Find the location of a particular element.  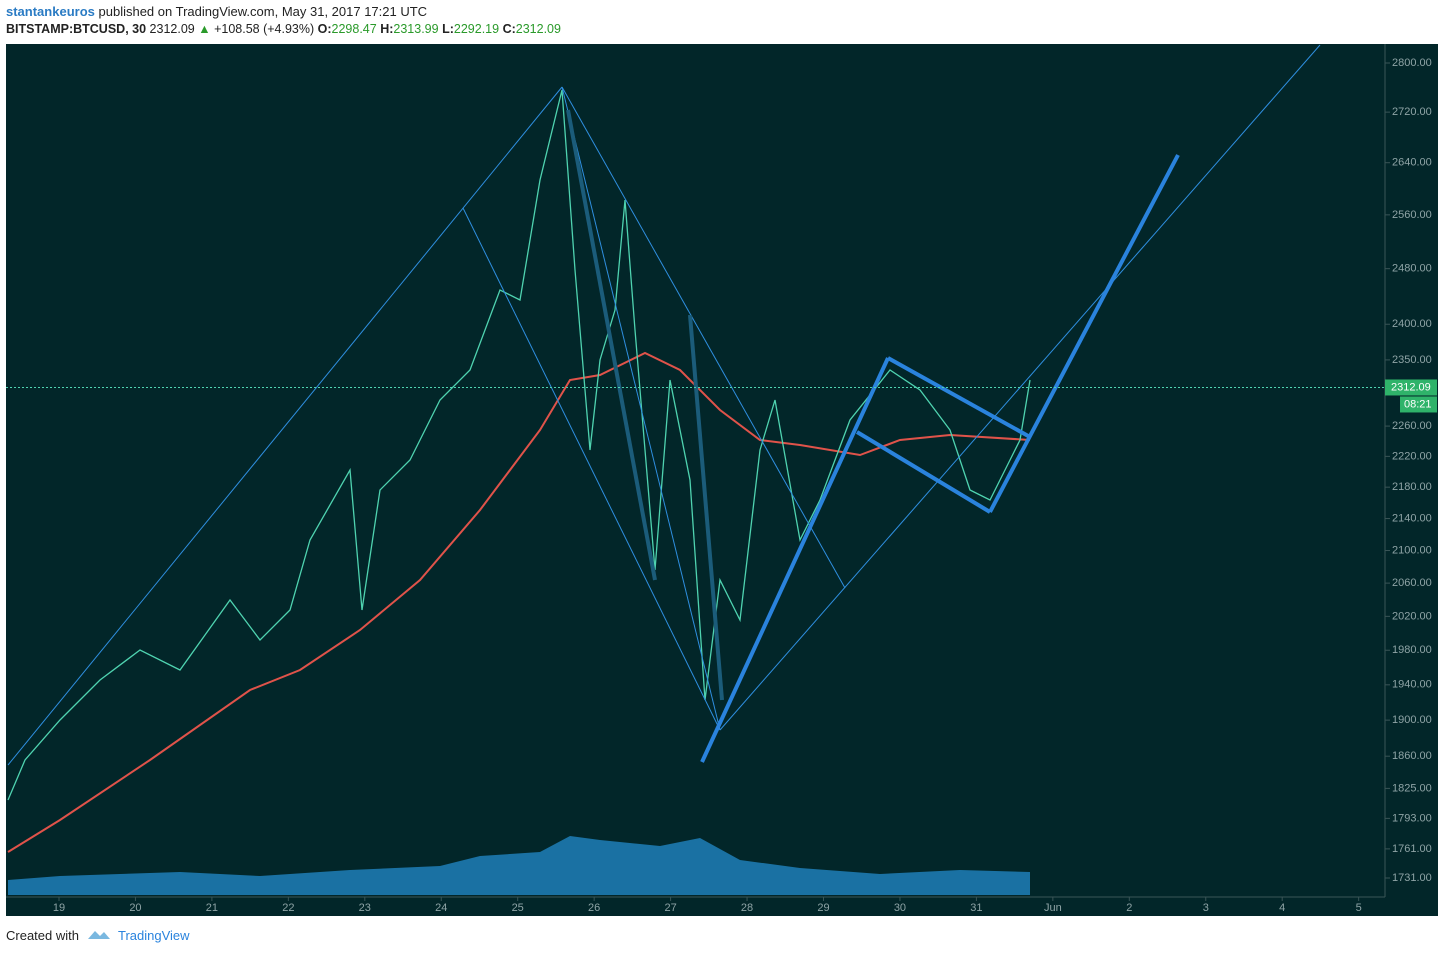

author: stantankeuros is located at coordinates (50, 11).